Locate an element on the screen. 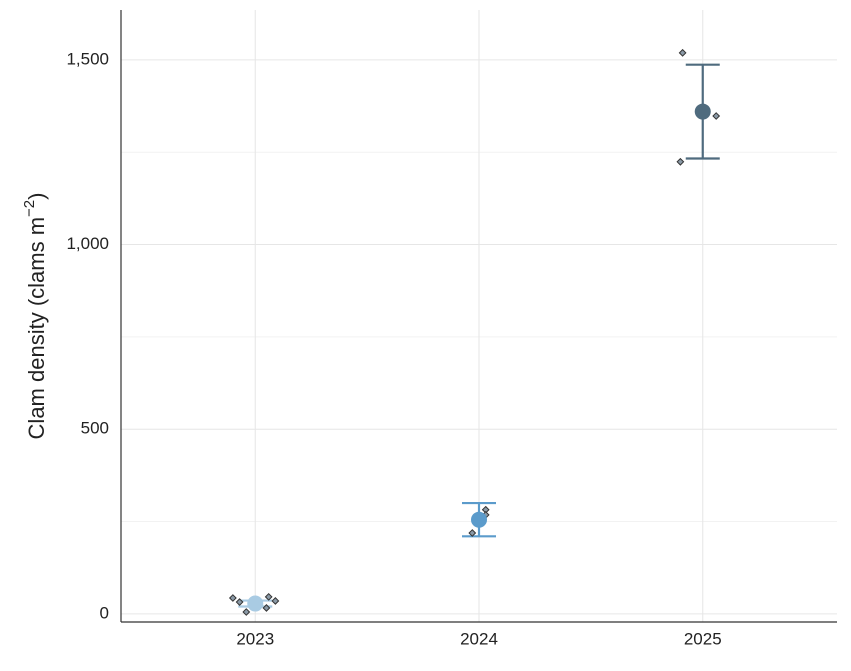 This screenshot has height=671, width=851. x-tick-label: 2023 is located at coordinates (255, 638).